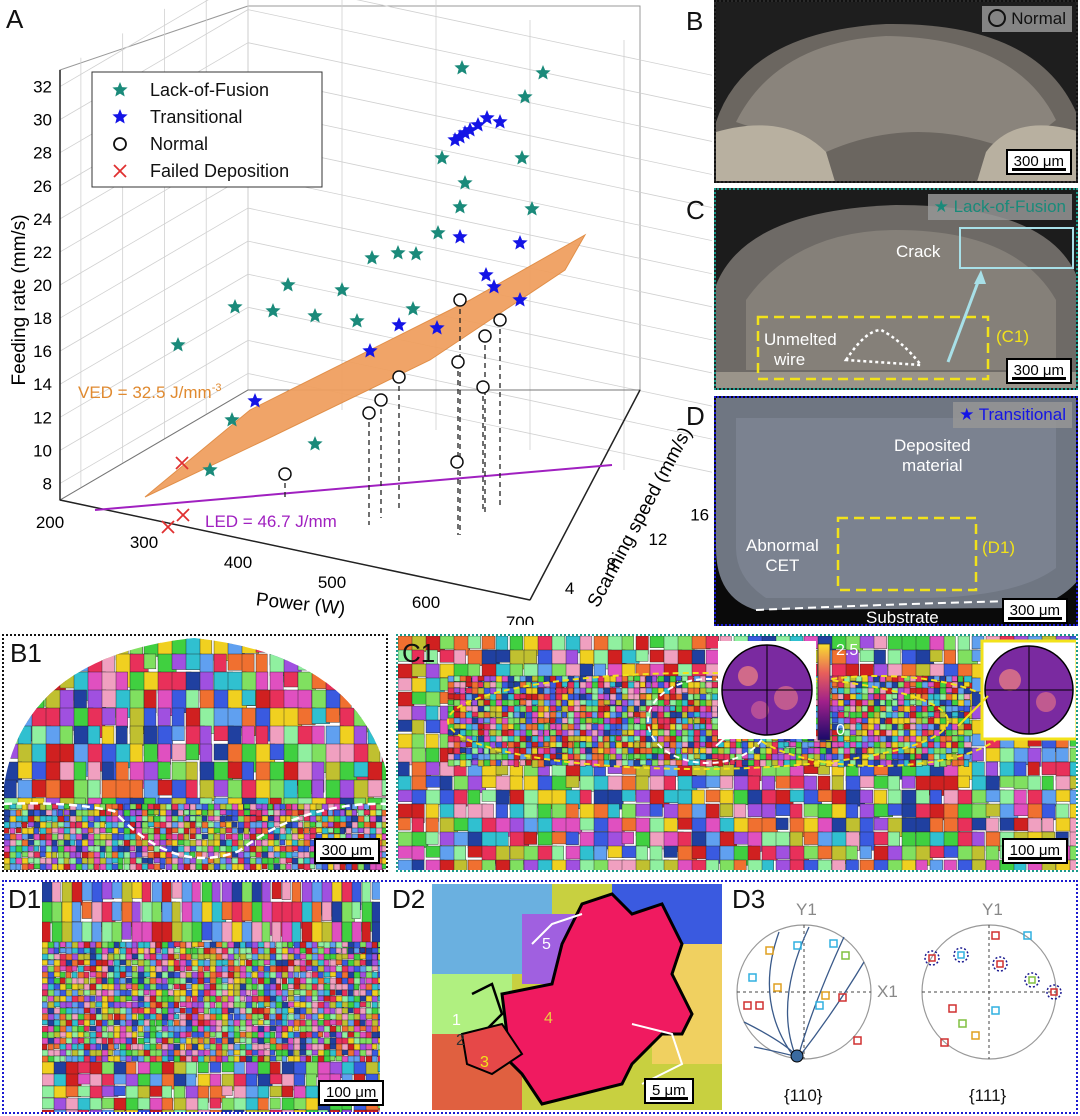 The height and width of the screenshot is (1116, 1080). What do you see at coordinates (546, 944) in the screenshot?
I see `grain-5: 5` at bounding box center [546, 944].